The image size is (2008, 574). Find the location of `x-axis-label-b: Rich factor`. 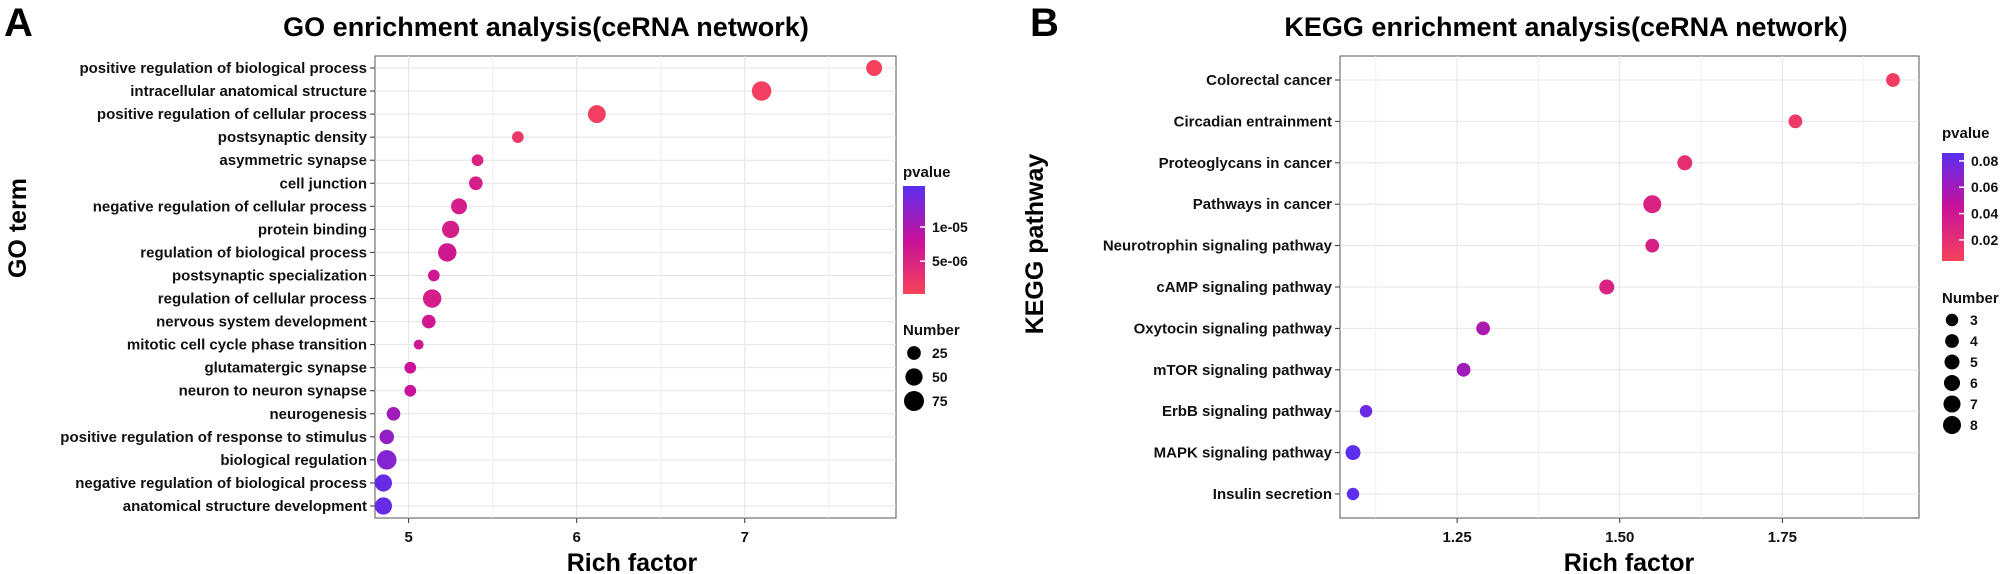

x-axis-label-b: Rich factor is located at coordinates (1629, 561).